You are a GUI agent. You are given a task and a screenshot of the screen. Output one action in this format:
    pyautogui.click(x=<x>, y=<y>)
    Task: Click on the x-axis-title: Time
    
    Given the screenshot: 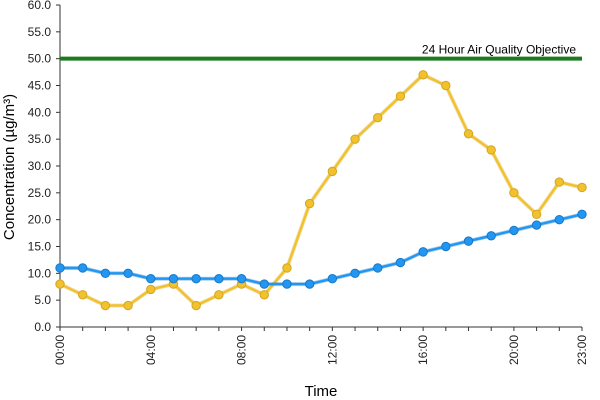 What is the action you would take?
    pyautogui.click(x=321, y=391)
    